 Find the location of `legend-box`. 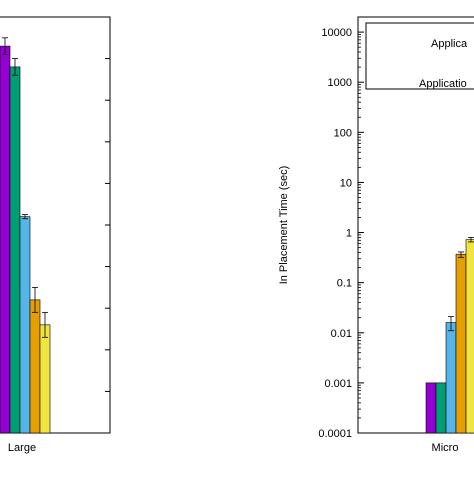

legend-box is located at coordinates (419, 56).